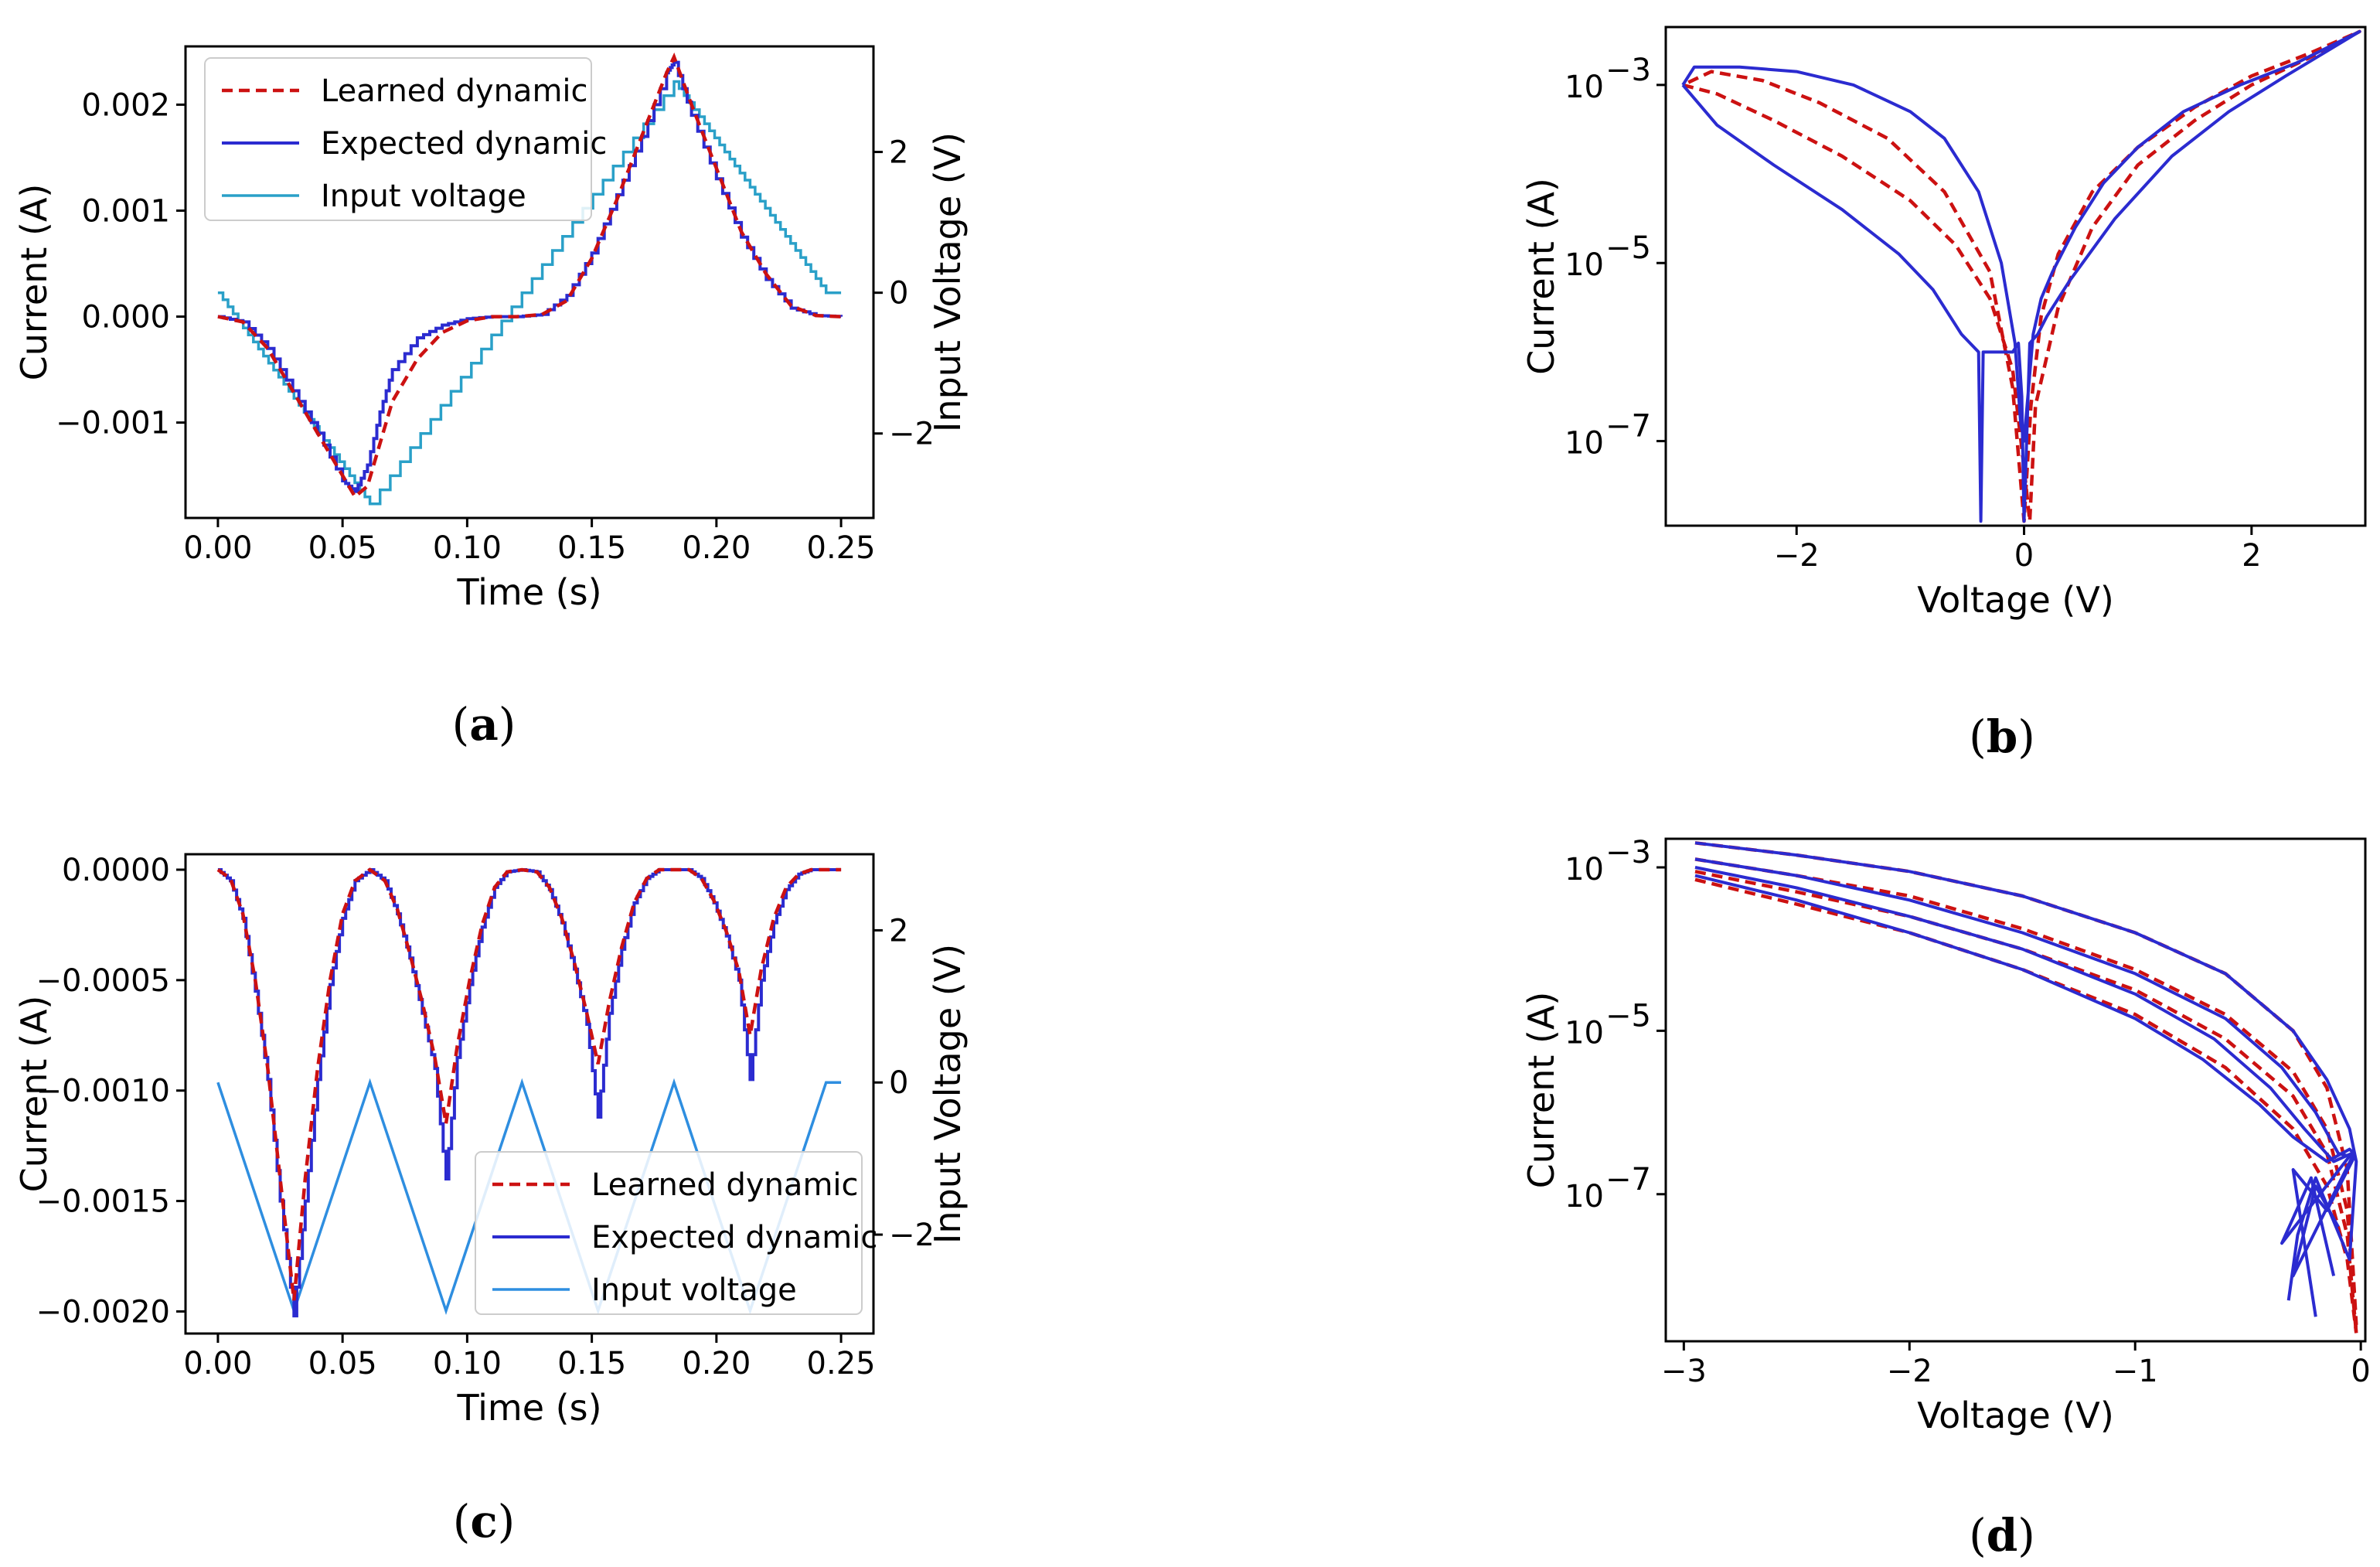 This screenshot has height=1567, width=2380. What do you see at coordinates (2360, 1371) in the screenshot?
I see `panel-d-xtick-label: 0` at bounding box center [2360, 1371].